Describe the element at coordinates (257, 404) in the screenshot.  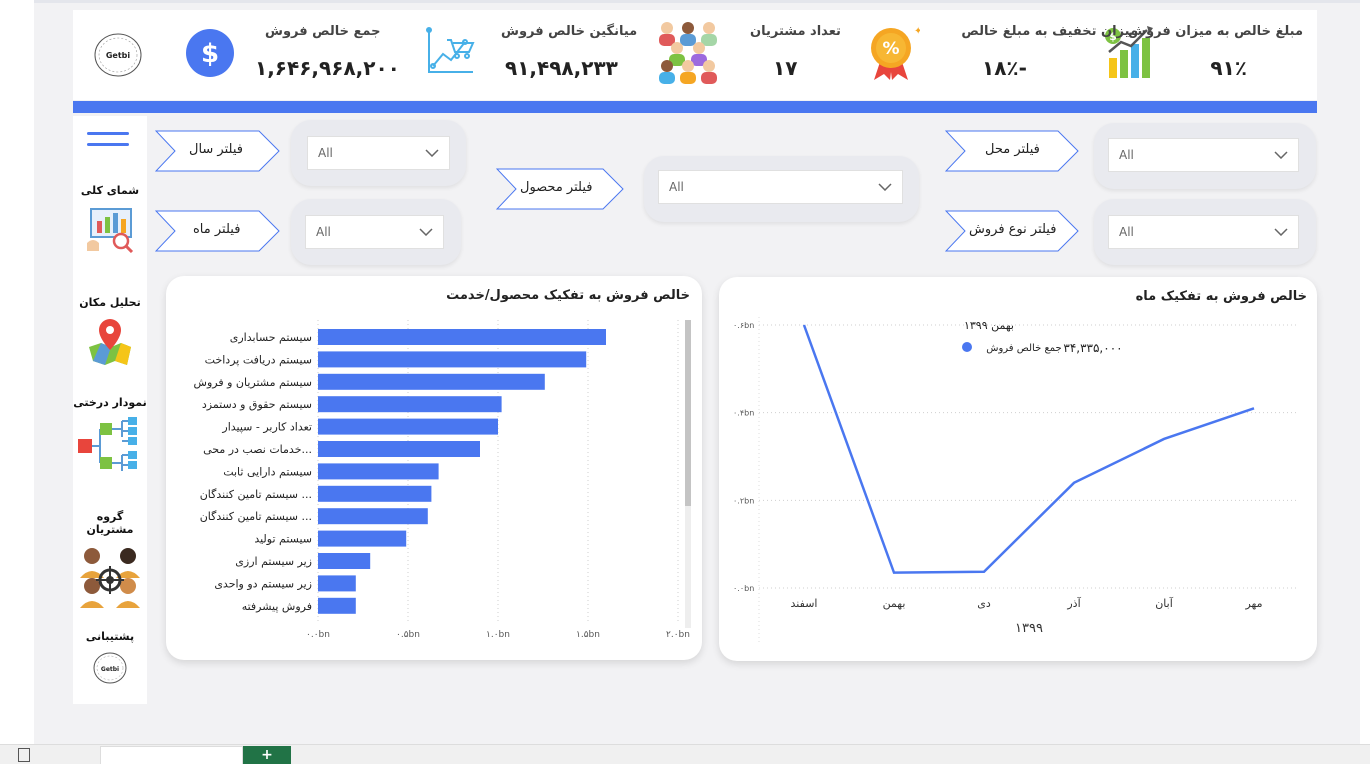
I see `bar-category-label: سیستم حقوق و دستمزد` at that location.